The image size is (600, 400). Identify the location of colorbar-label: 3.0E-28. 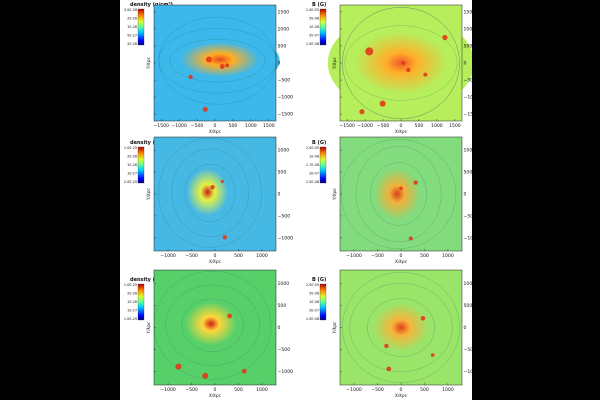
(130, 10).